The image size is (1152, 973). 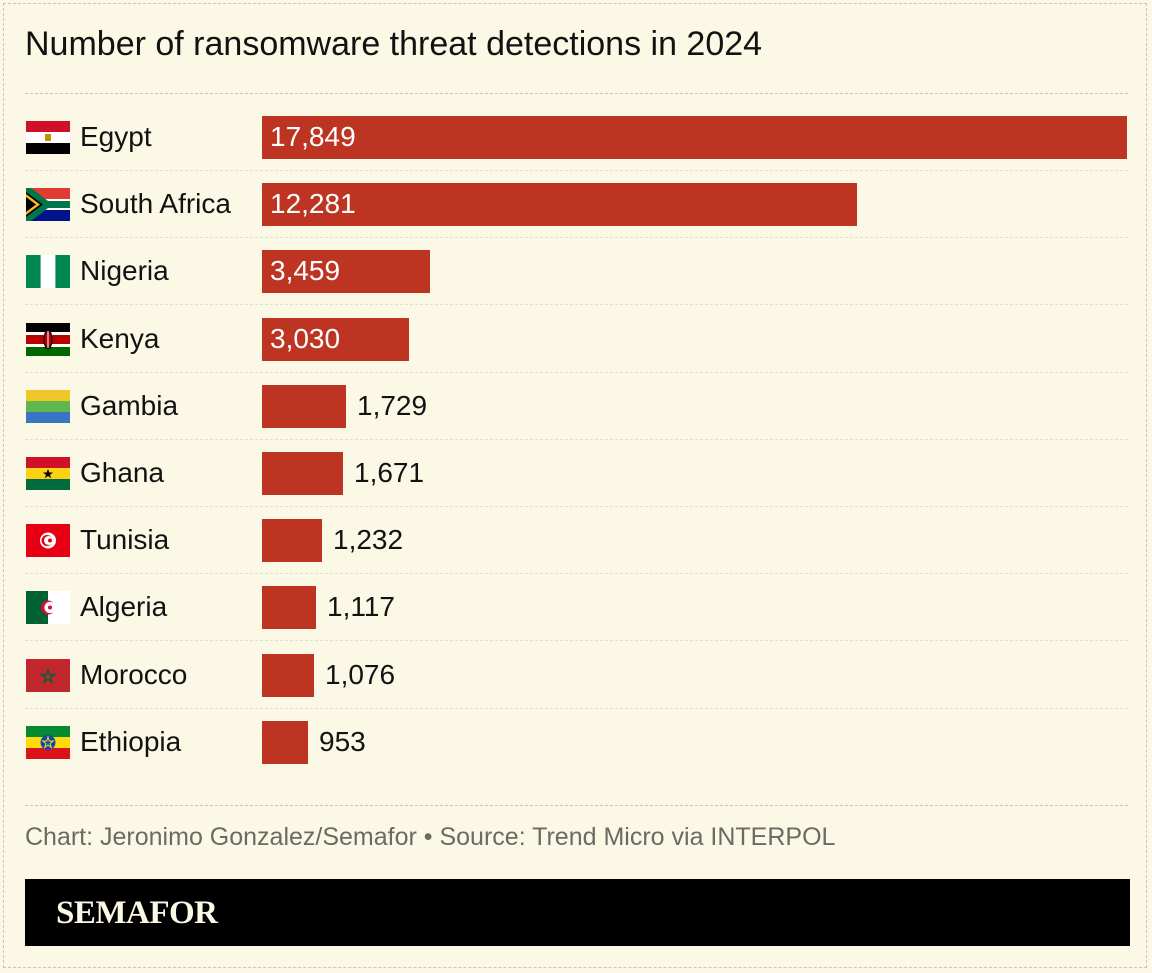 What do you see at coordinates (313, 203) in the screenshot?
I see `bar-value-label: 12,281` at bounding box center [313, 203].